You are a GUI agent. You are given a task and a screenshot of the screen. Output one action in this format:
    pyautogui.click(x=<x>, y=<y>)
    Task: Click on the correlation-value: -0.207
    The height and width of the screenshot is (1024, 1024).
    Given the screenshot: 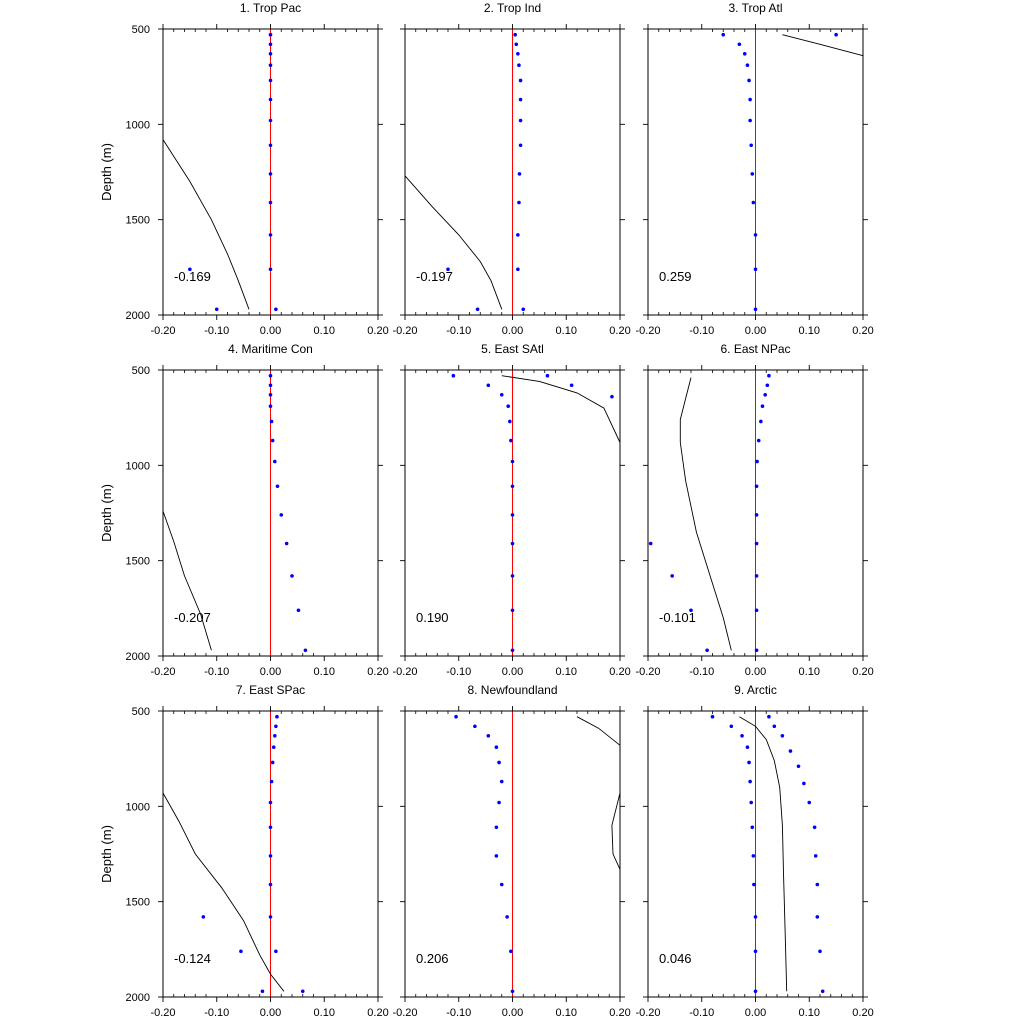 What is the action you would take?
    pyautogui.click(x=192, y=617)
    